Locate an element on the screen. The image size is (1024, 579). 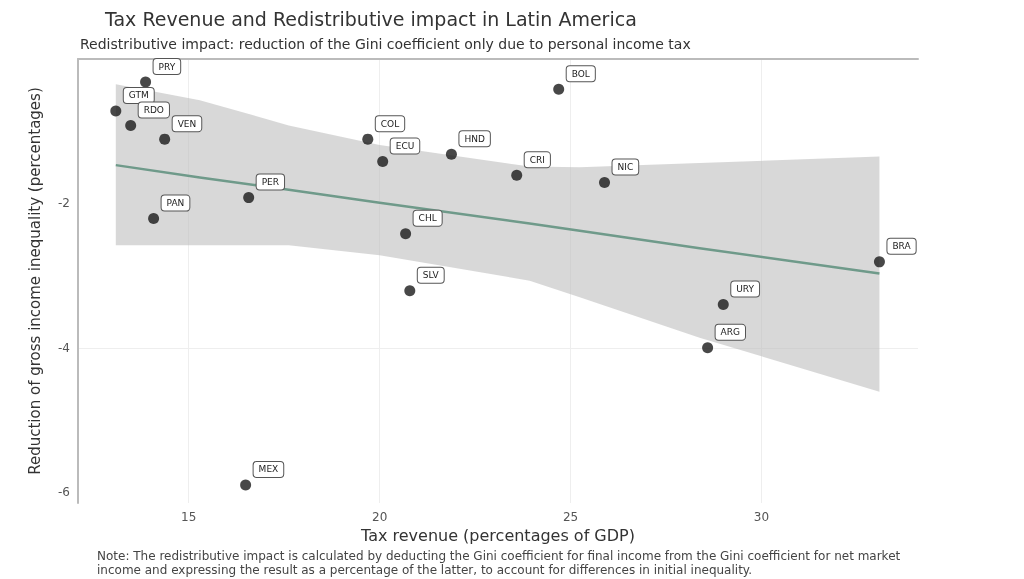
annotation: SLV is located at coordinates (431, 275).